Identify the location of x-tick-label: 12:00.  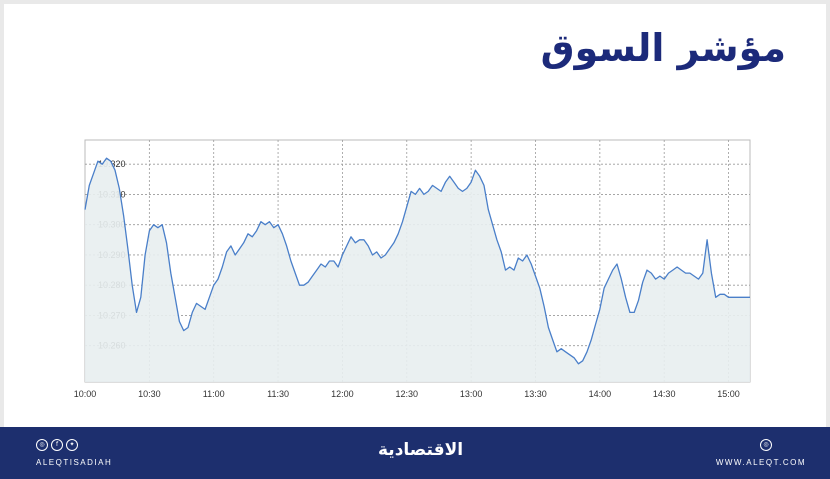
(342, 394).